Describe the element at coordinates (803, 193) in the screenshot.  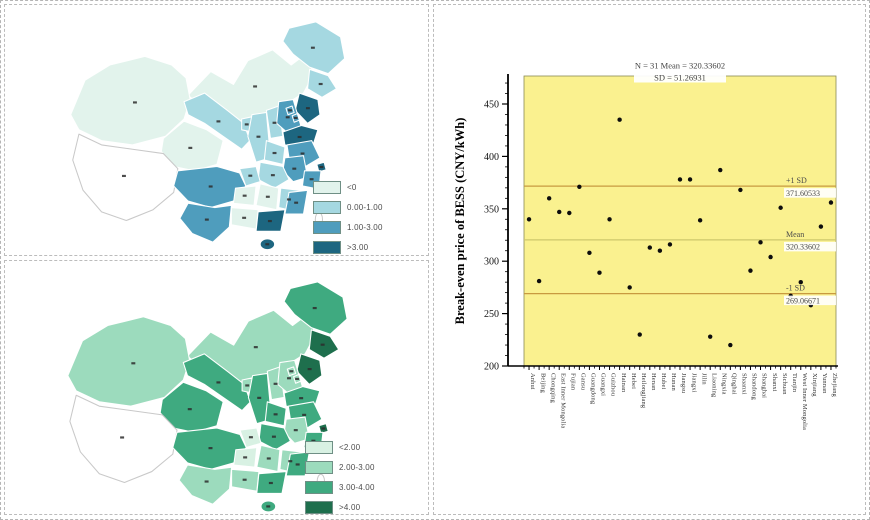
I see `stat-line-value: 371.60533` at that location.